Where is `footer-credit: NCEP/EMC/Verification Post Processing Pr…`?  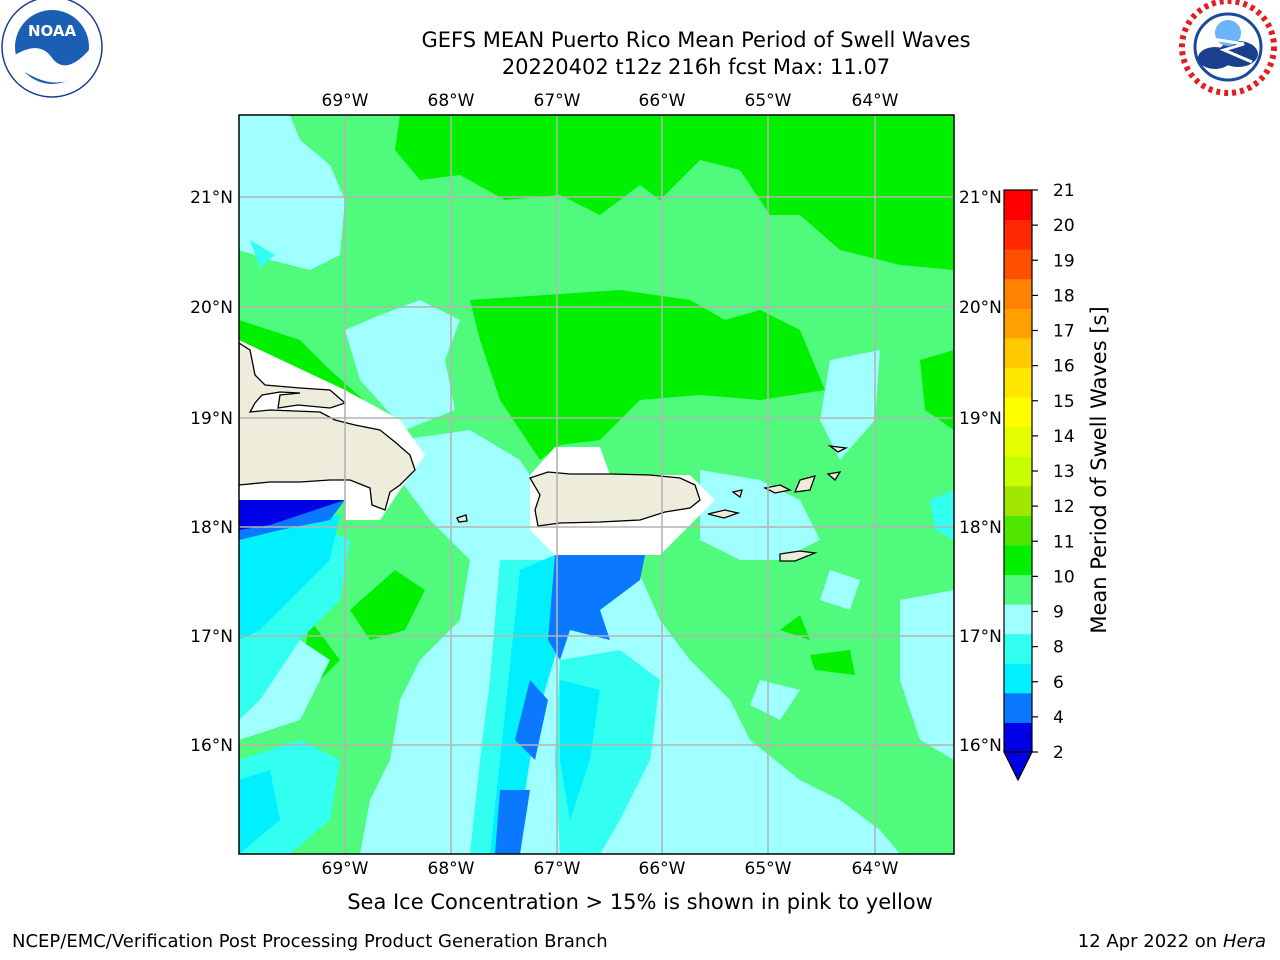
footer-credit: NCEP/EMC/Verification Post Processing Pr… is located at coordinates (310, 941).